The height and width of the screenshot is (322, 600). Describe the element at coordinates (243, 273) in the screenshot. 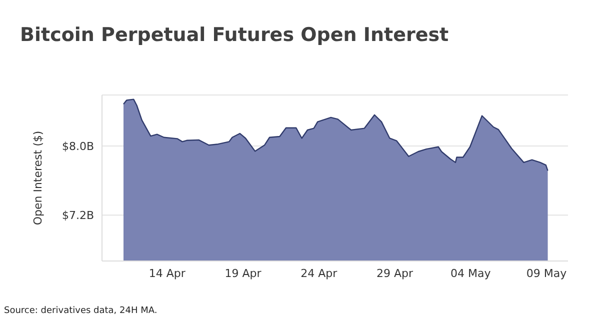

I see `x-tick-label: 19 Apr` at that location.